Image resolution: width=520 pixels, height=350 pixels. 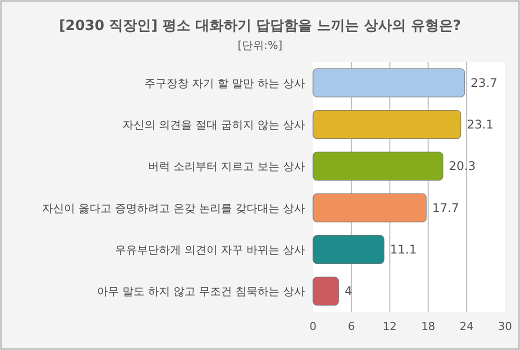 What do you see at coordinates (260, 26) in the screenshot?
I see `chart-title: [2030 직장인] 평소 대화하기 답답함을 느끼는 상사의 유형은?` at bounding box center [260, 26].